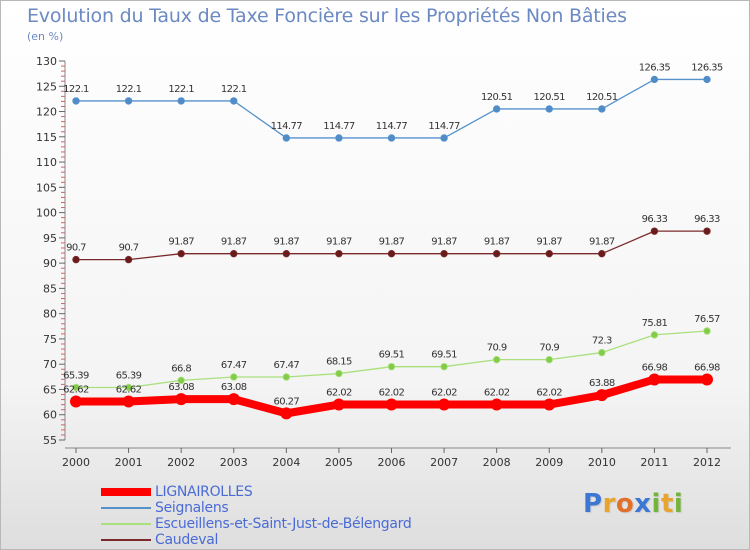 The width and height of the screenshot is (750, 550). What do you see at coordinates (50, 415) in the screenshot?
I see `y-tick-label: 60` at bounding box center [50, 415].